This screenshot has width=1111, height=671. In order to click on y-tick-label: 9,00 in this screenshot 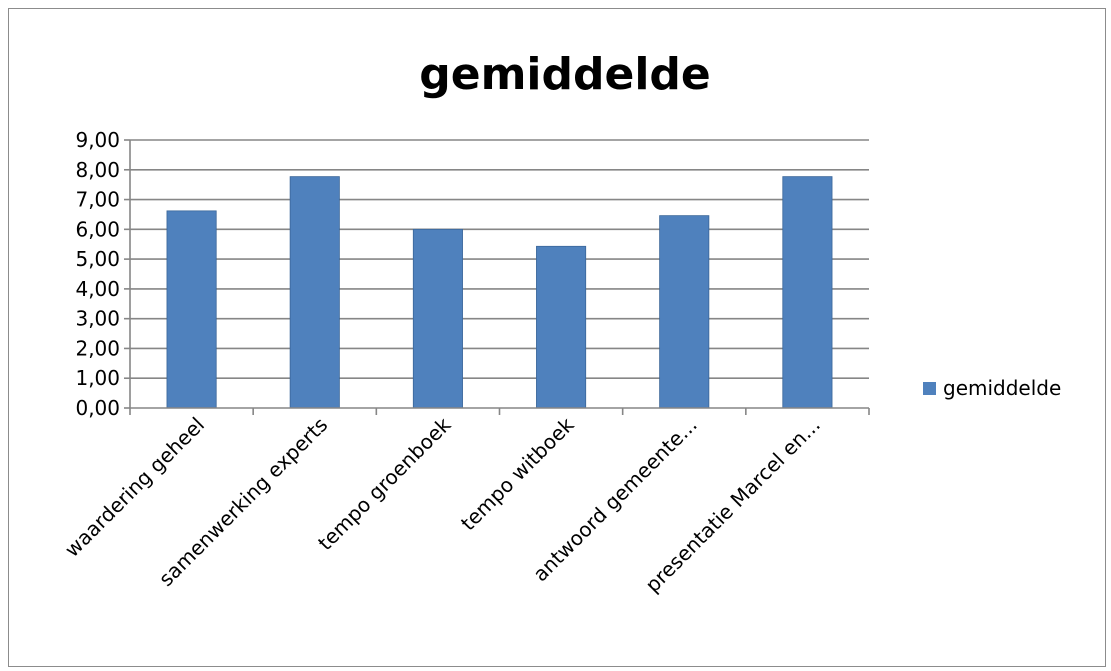, I will do `click(97, 140)`.